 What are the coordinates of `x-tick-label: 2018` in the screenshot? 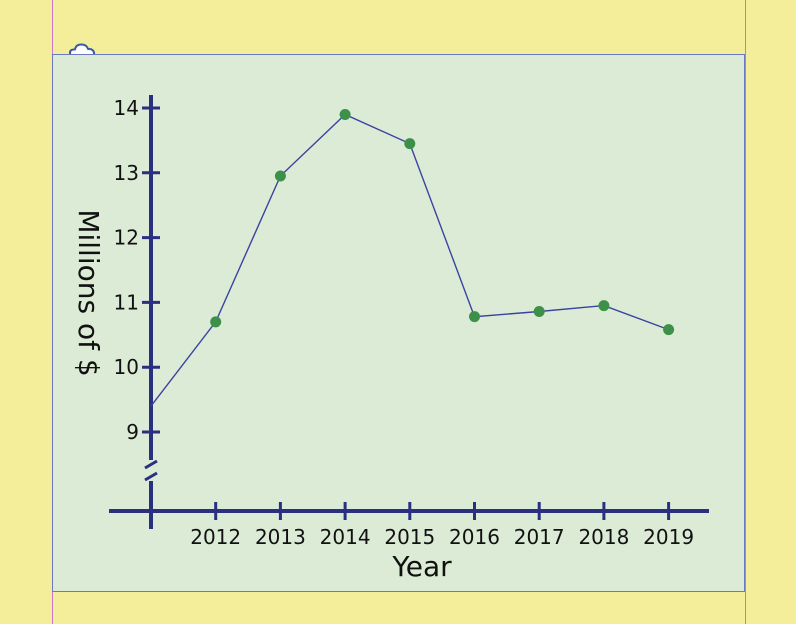 It's located at (603, 537).